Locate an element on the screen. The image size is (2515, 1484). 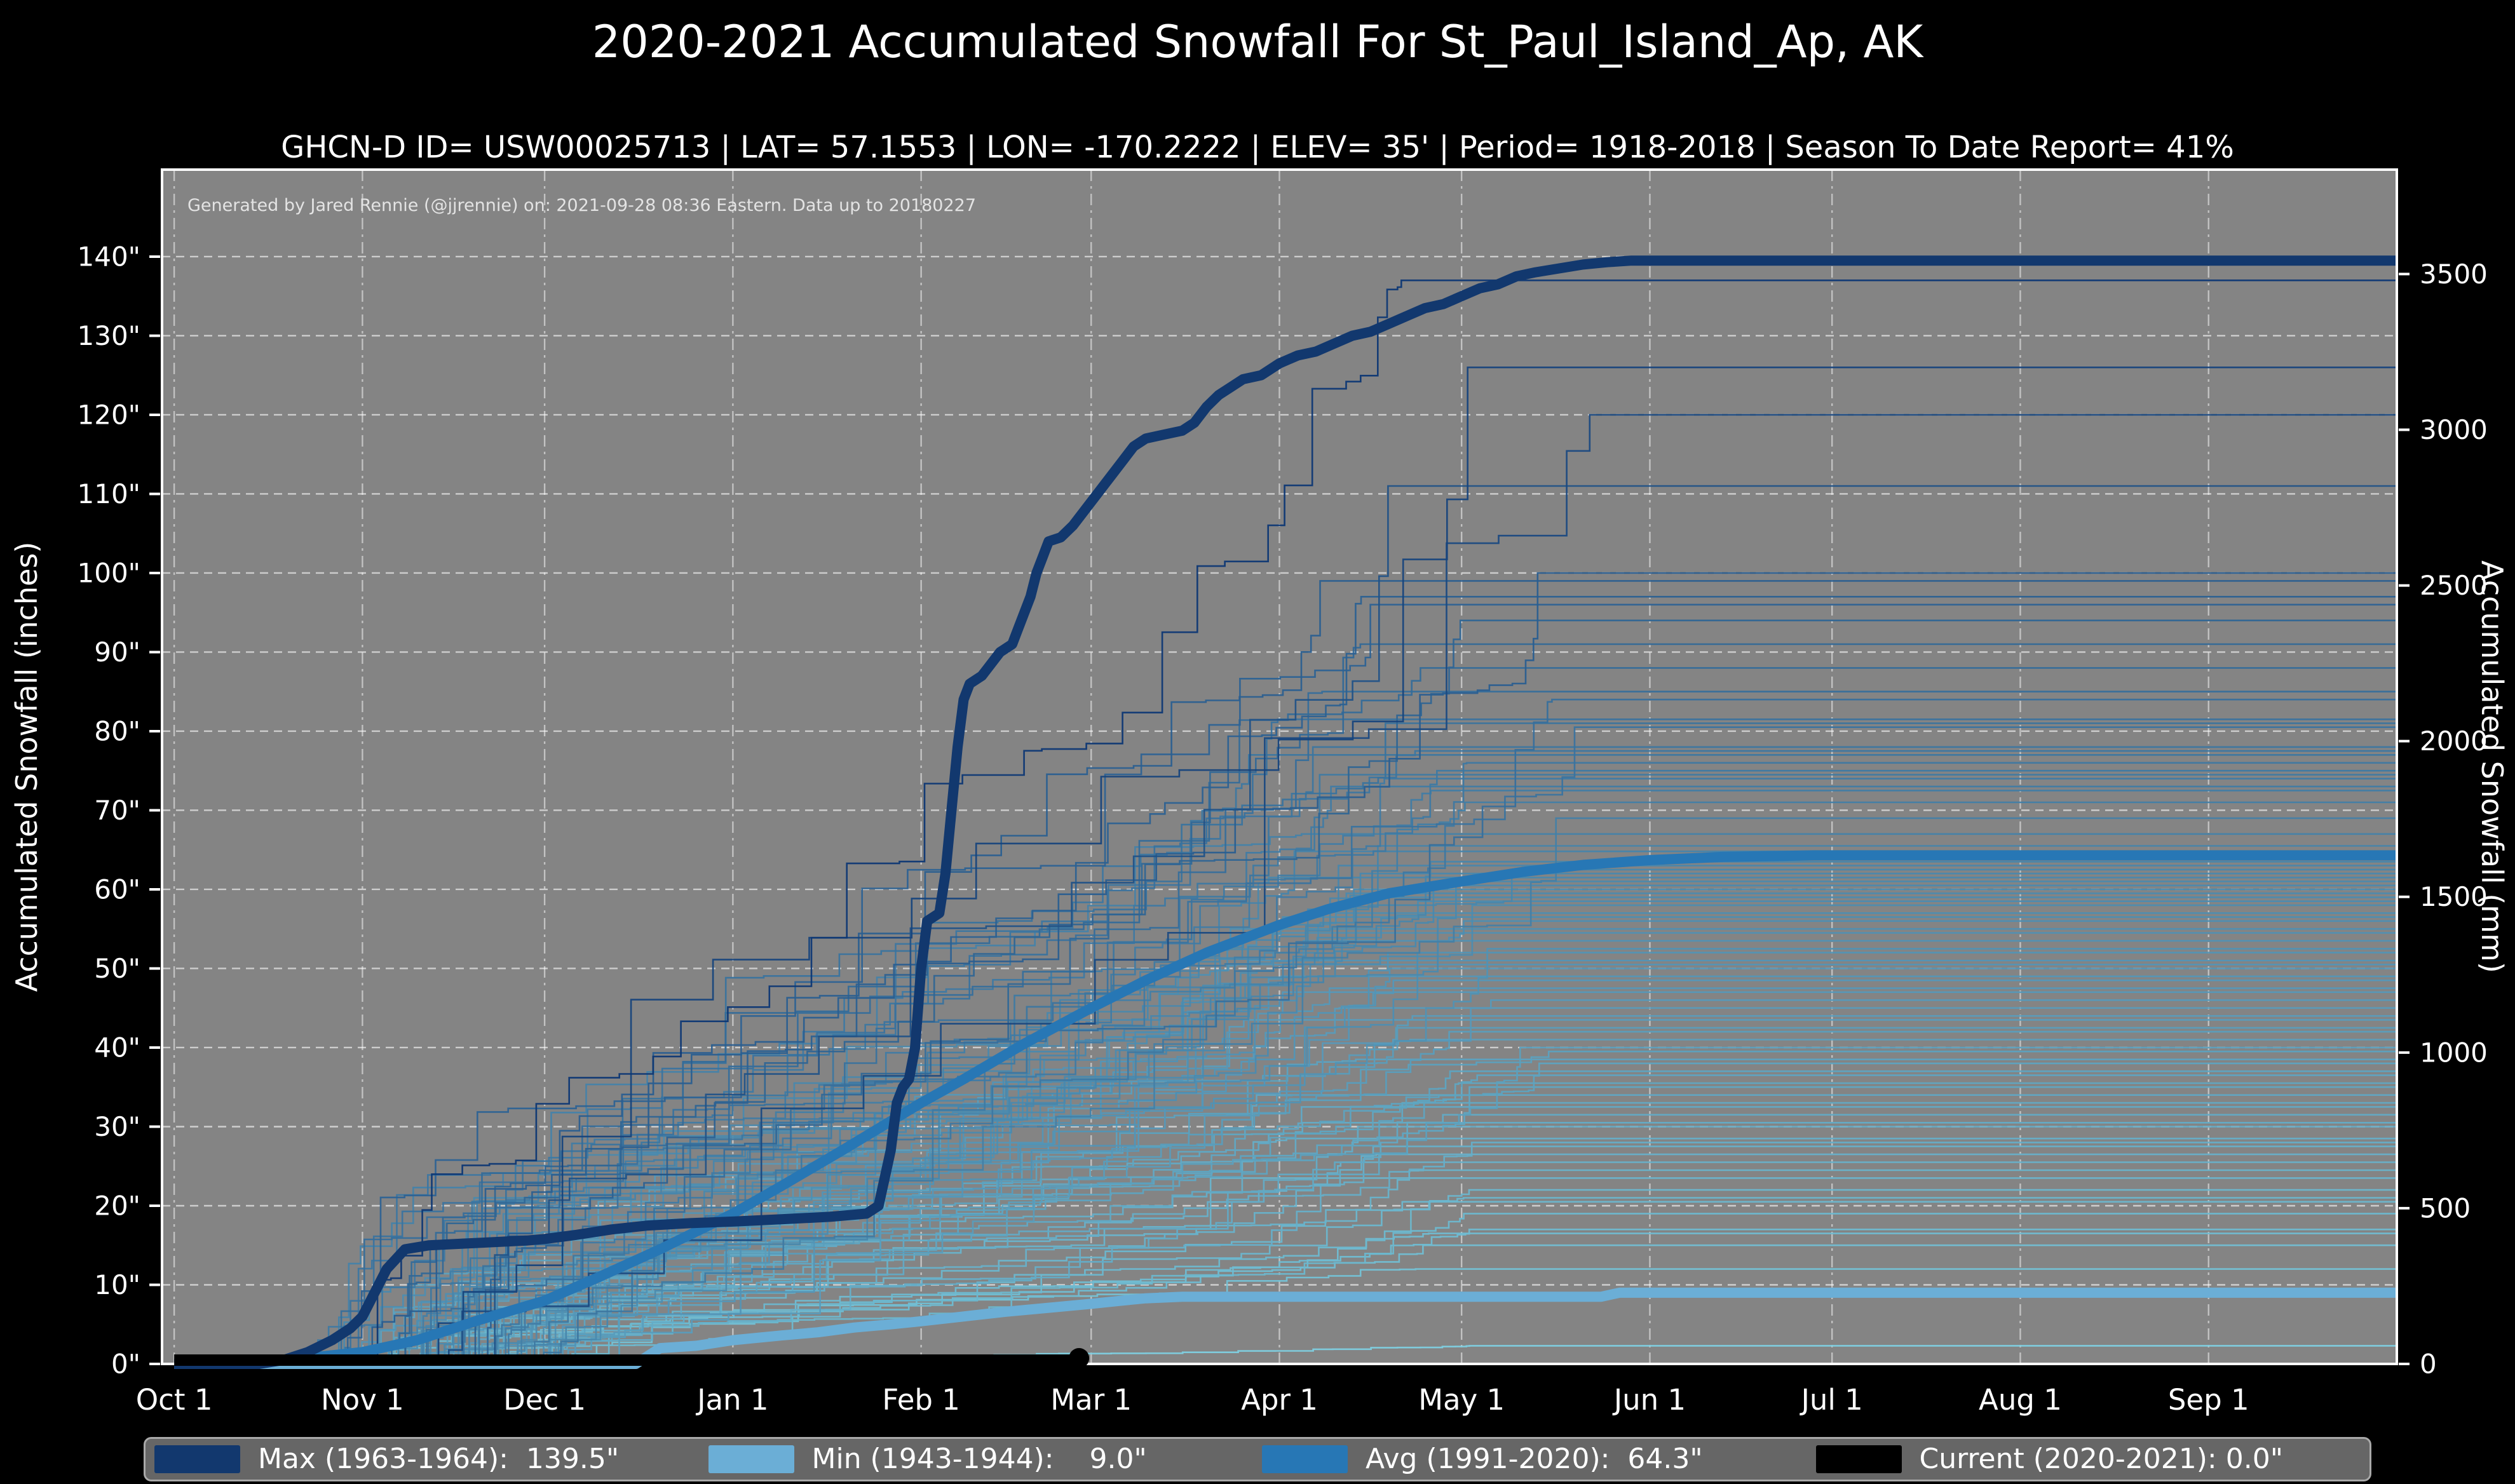
month-tick-label: Dec 1 is located at coordinates (544, 1400).